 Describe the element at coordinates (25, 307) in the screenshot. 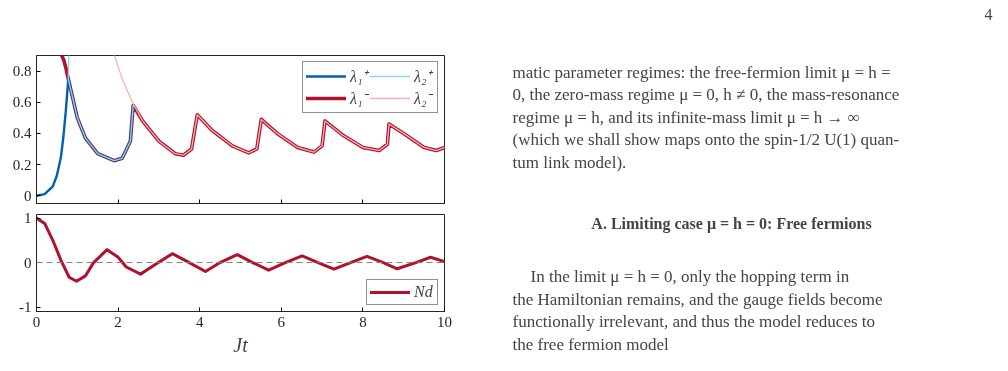

I see `y-tick-label: -1` at that location.